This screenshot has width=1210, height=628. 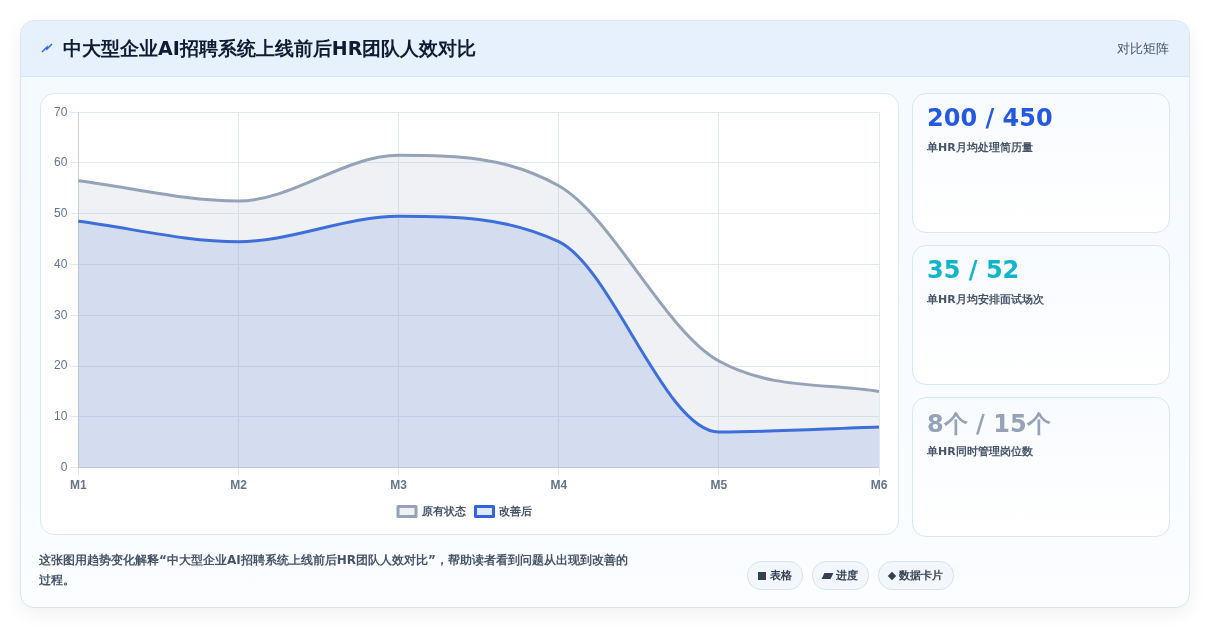 I want to click on y-tick-label: 60, so click(x=60, y=162).